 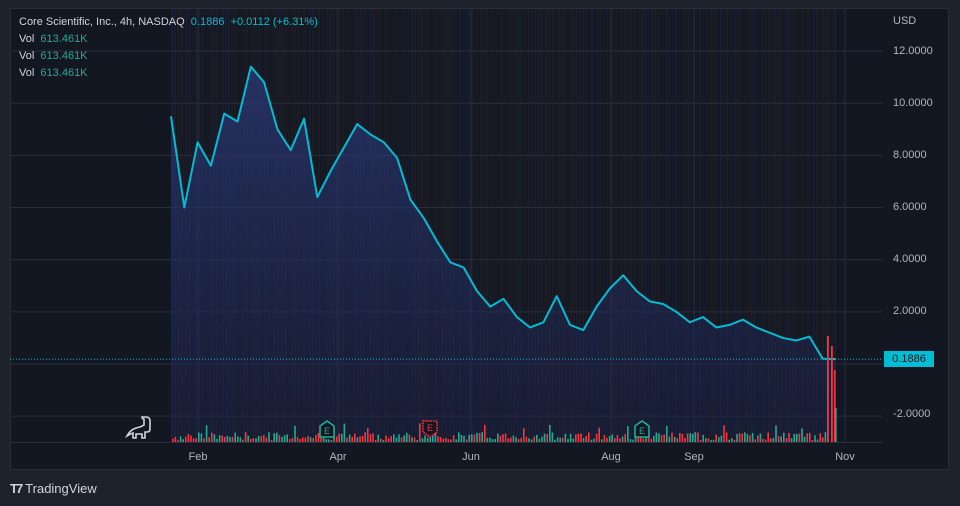 What do you see at coordinates (102, 22) in the screenshot?
I see `symbol-title: Core Scientific, Inc., 4h, NASDAQ` at bounding box center [102, 22].